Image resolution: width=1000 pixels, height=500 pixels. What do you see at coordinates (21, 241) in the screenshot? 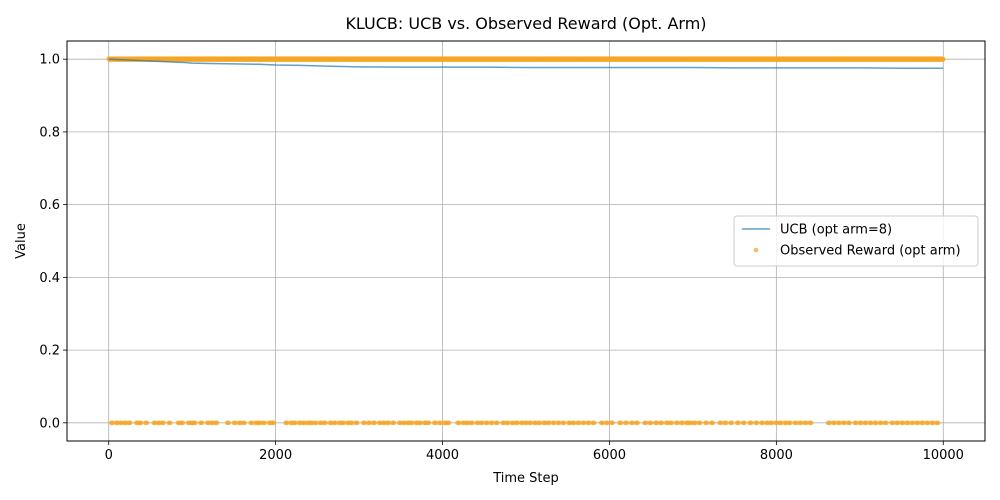
I see `y-axis-label: Value` at bounding box center [21, 241].